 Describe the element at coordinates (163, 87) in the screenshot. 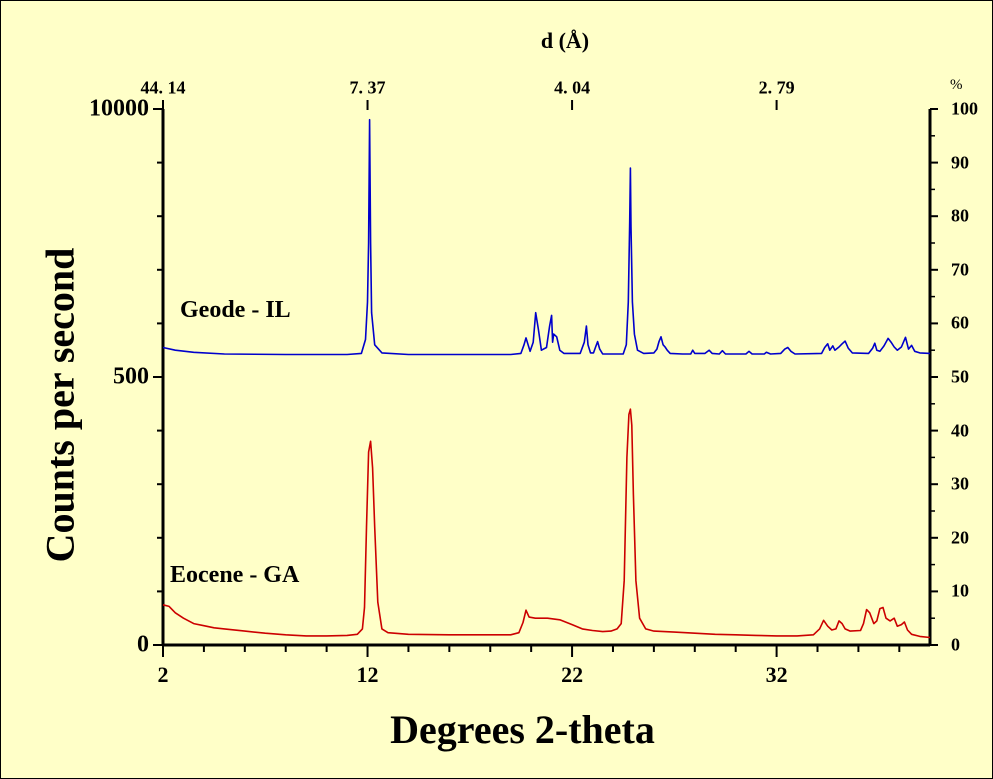

I see `top-tick-label: 44. 14` at that location.